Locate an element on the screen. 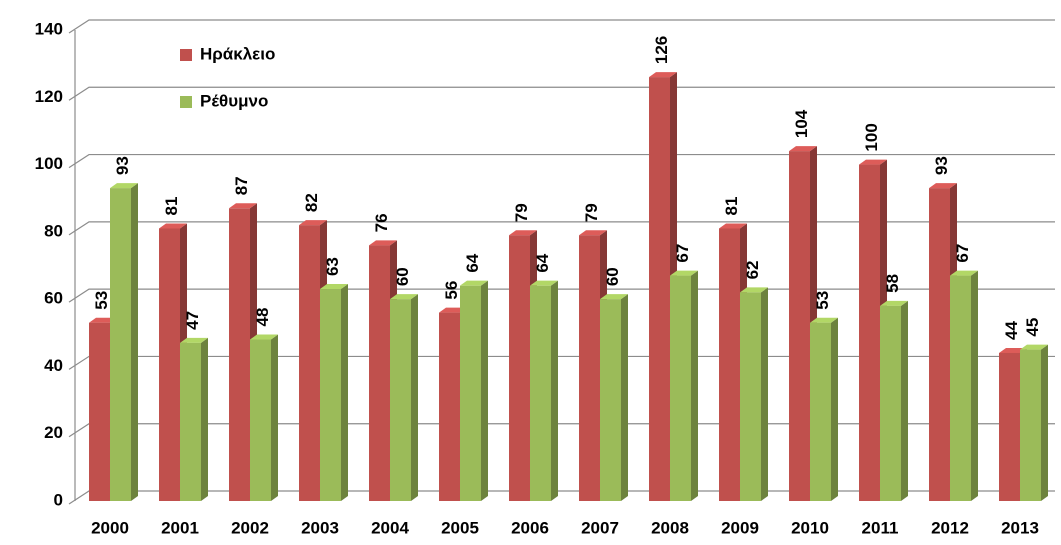 The height and width of the screenshot is (545, 1061). data-label: 64 is located at coordinates (542, 262).